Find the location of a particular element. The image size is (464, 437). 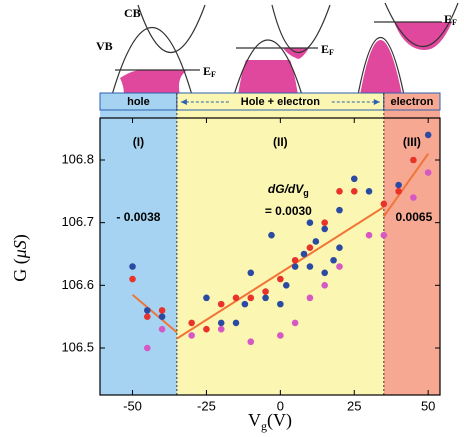

slope-name: dG/dVg is located at coordinates (288, 190).